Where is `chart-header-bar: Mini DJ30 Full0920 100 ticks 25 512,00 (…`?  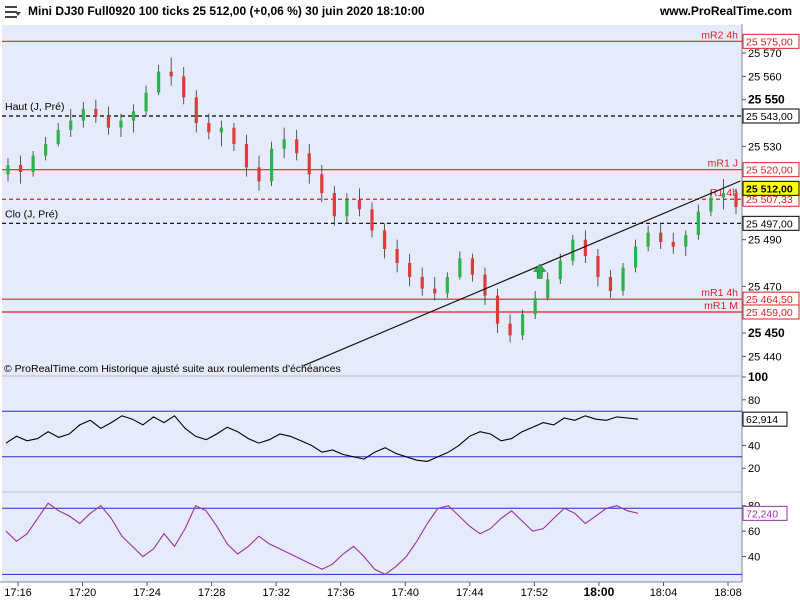
chart-header-bar: Mini DJ30 Full0920 100 ticks 25 512,00 (… is located at coordinates (400, 12).